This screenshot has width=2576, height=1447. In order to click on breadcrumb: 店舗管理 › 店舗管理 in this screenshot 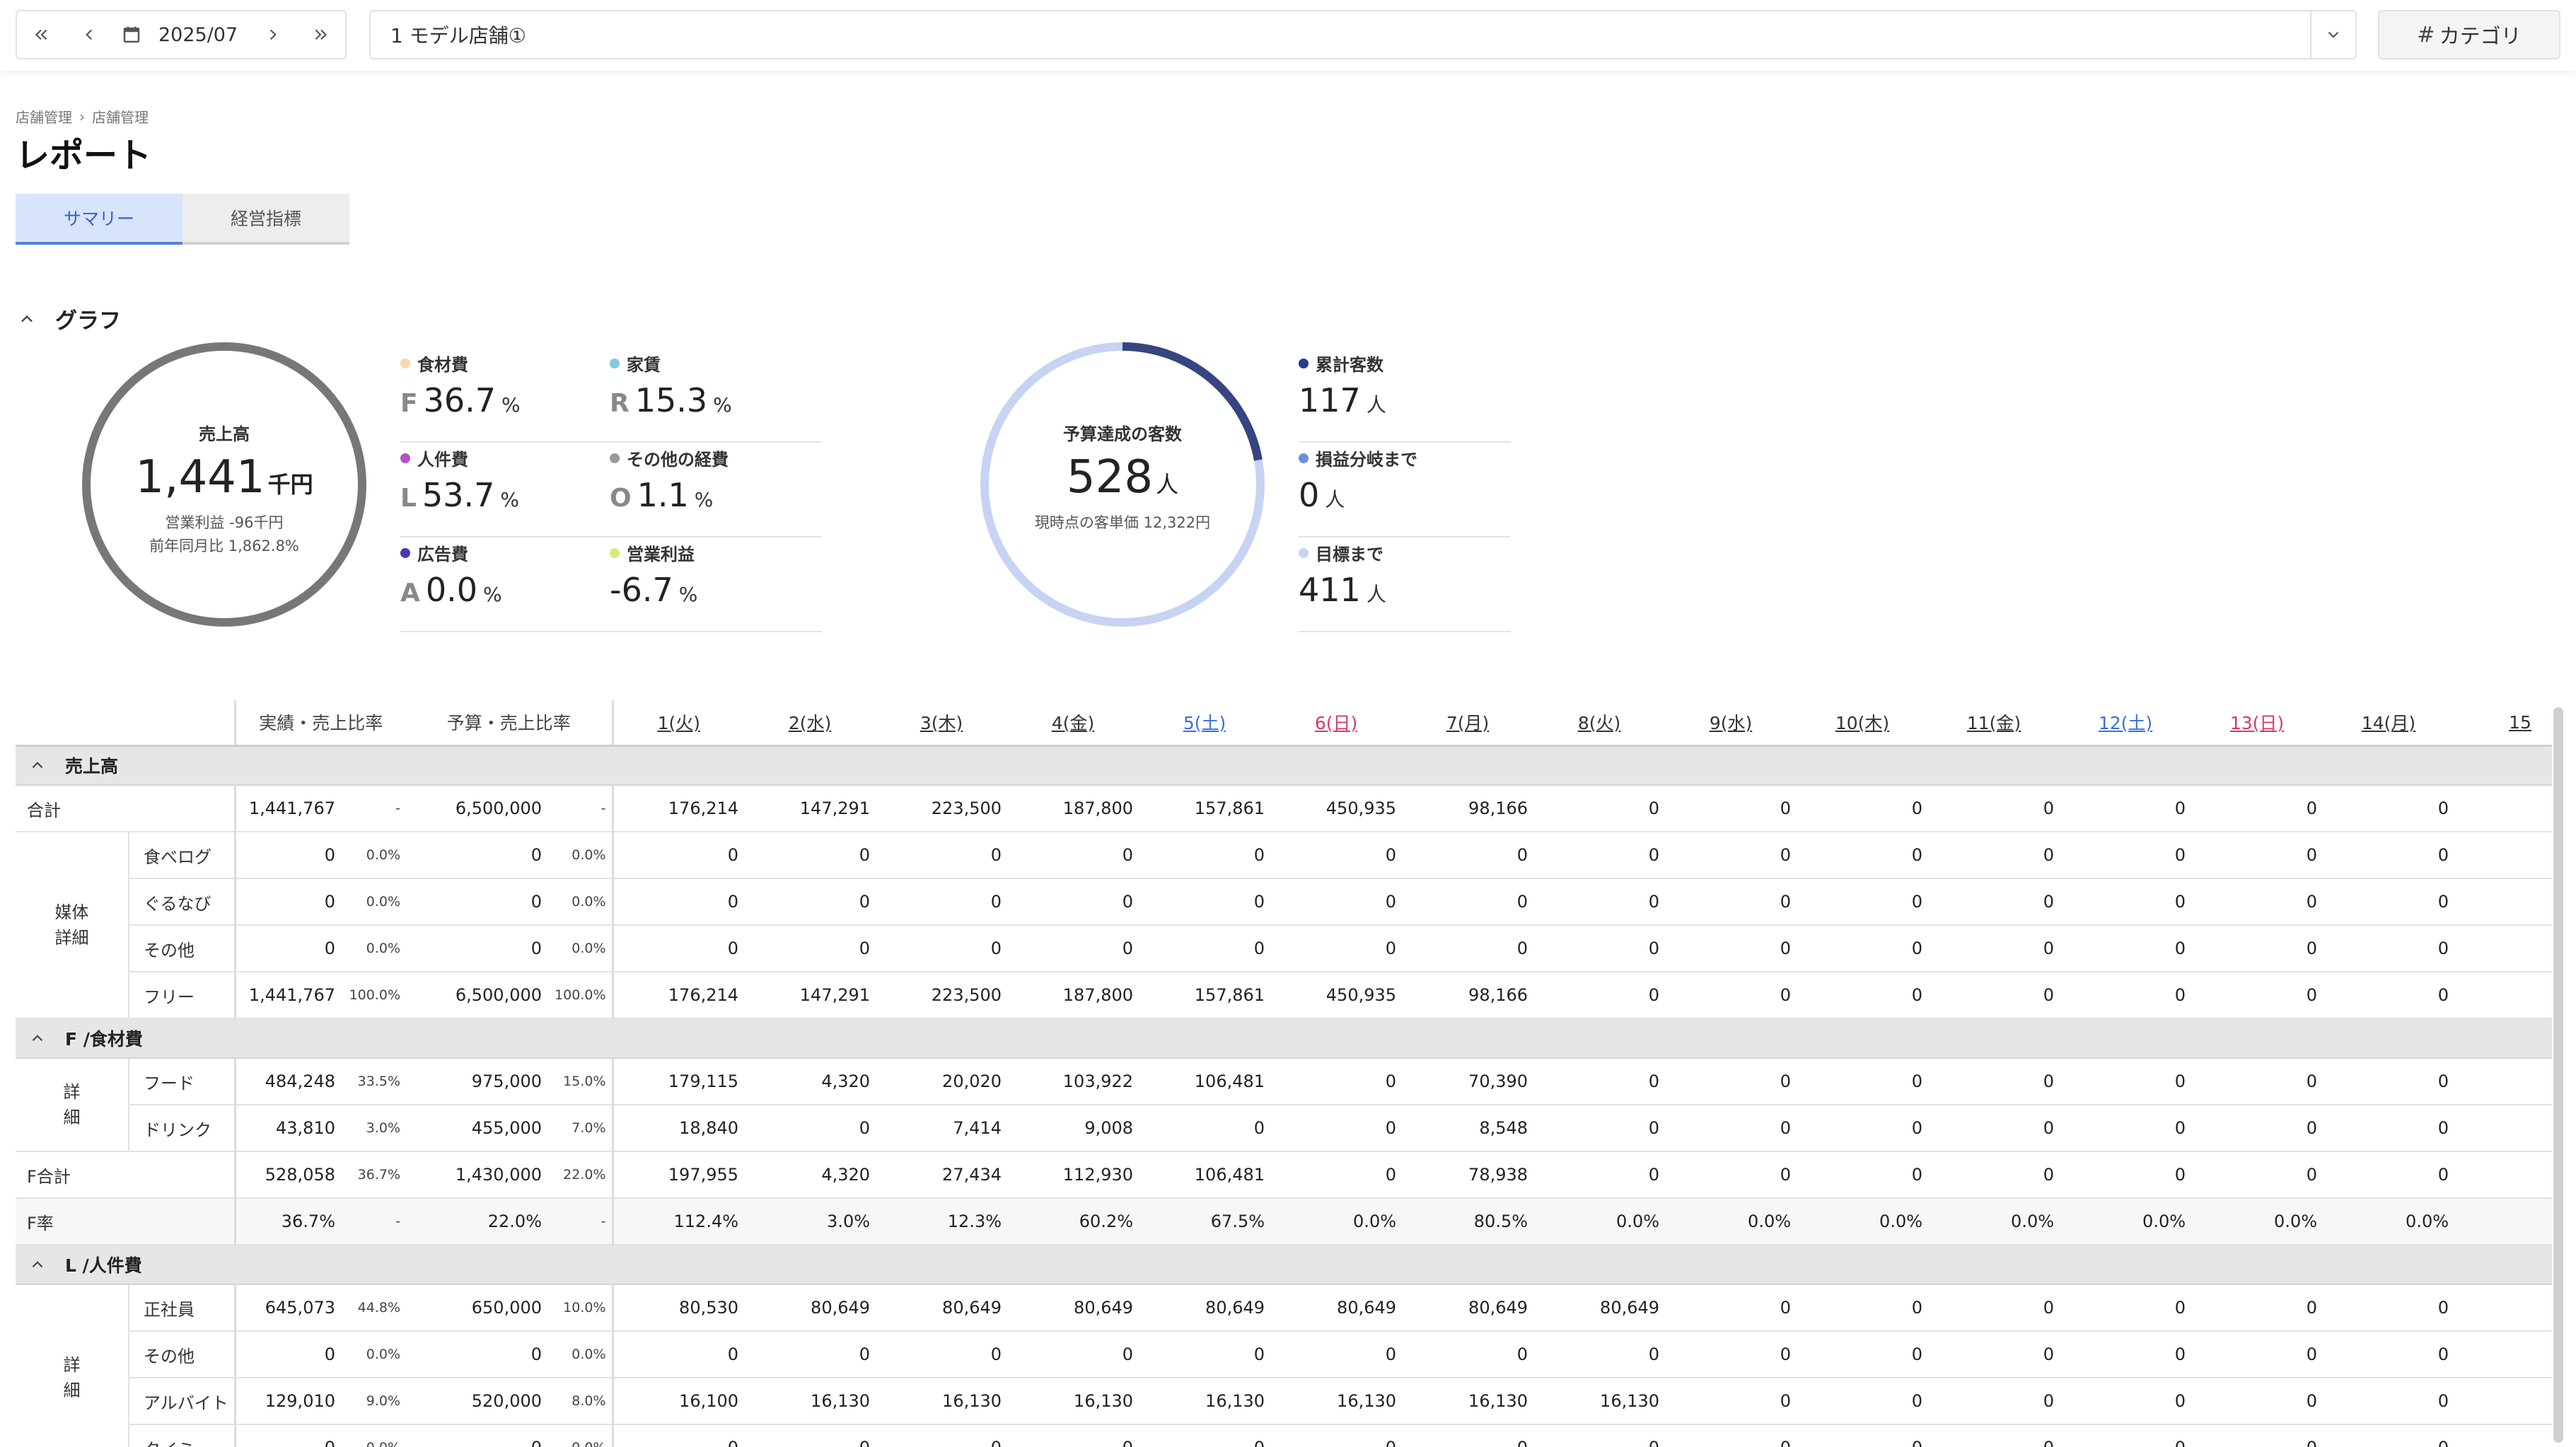, I will do `click(82, 117)`.